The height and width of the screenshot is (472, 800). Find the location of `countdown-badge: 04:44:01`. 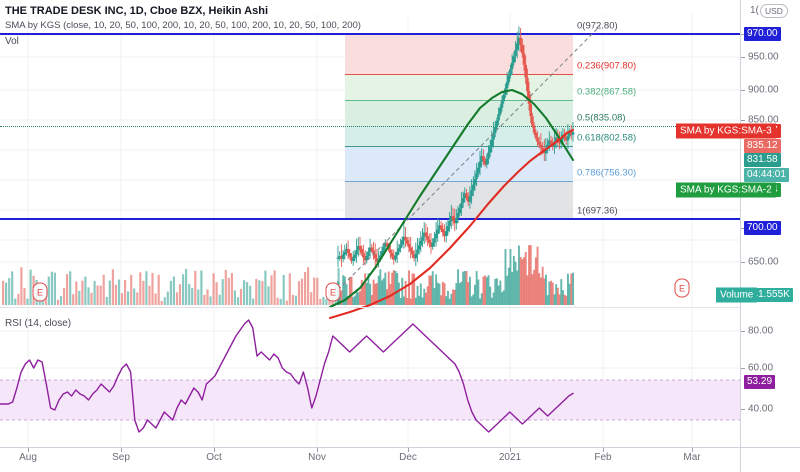

countdown-badge: 04:44:01 is located at coordinates (766, 175).